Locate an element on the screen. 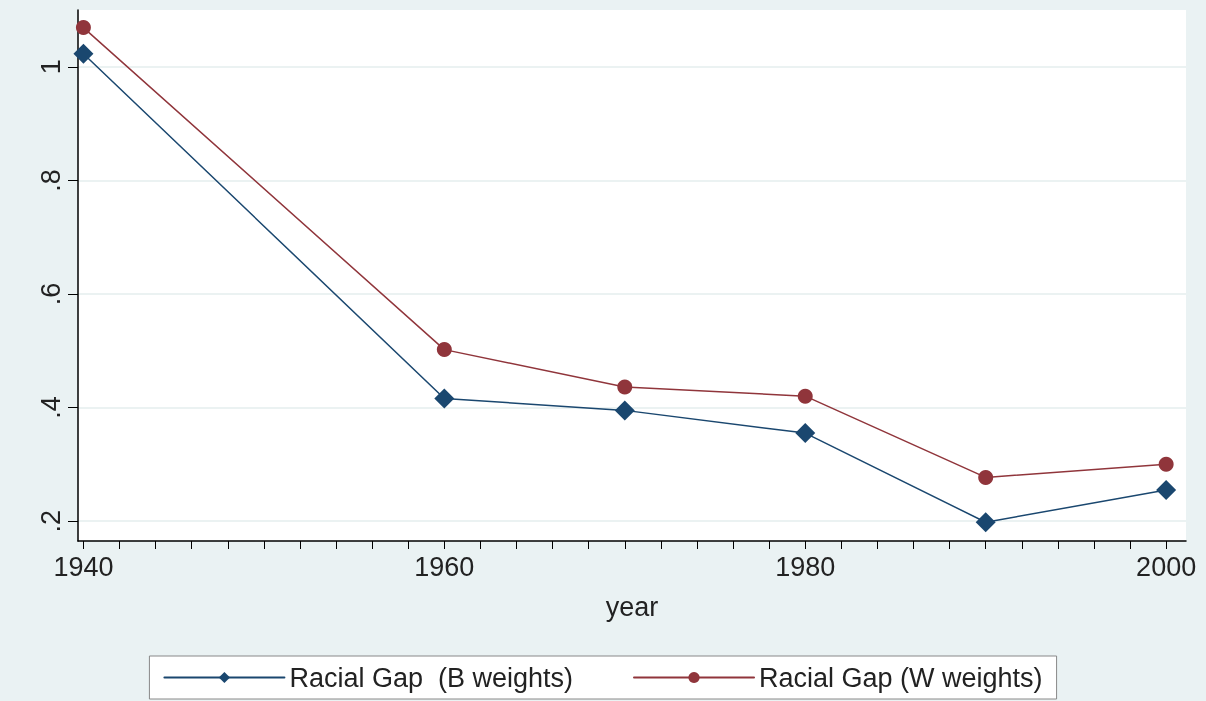  y-tick-label: .8 is located at coordinates (50, 180).